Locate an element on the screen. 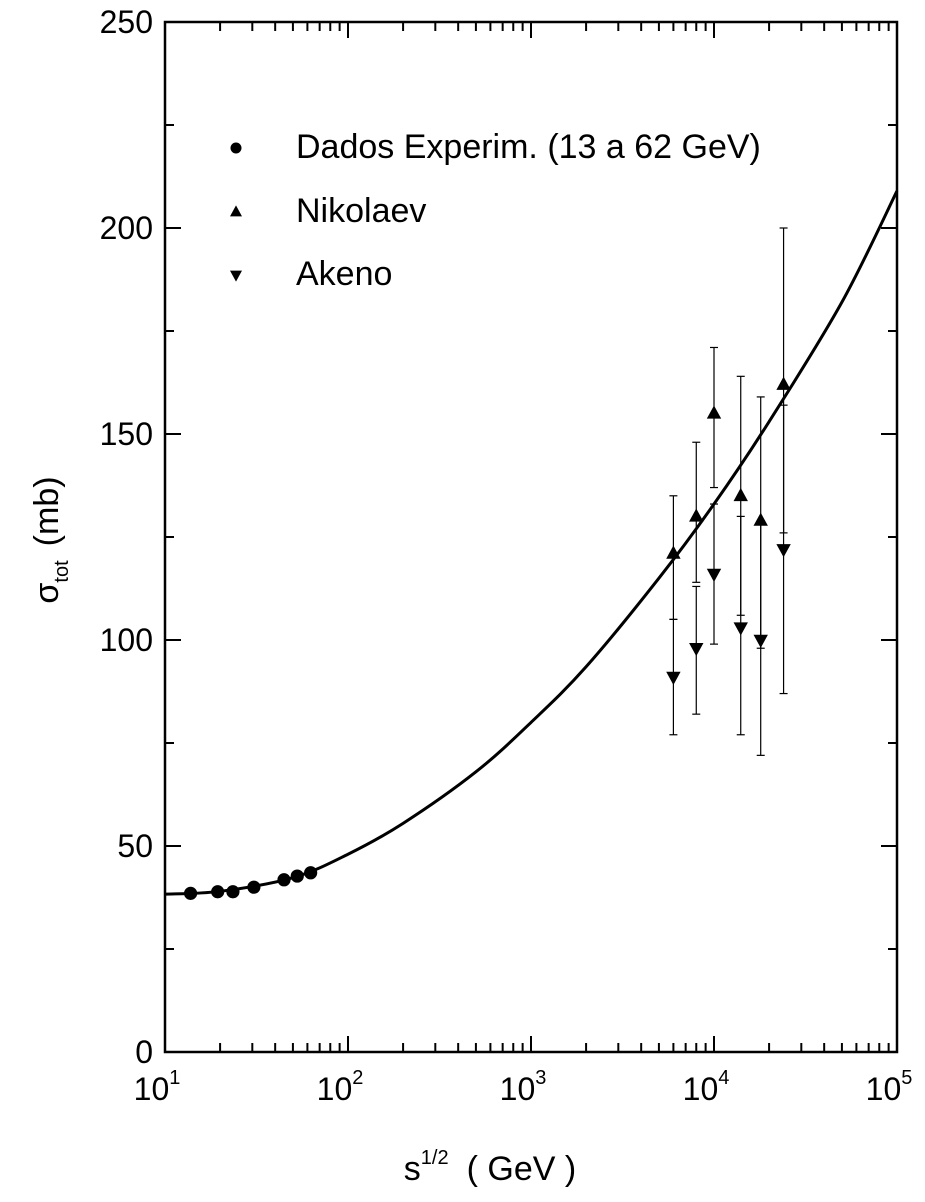 The height and width of the screenshot is (1202, 925). legend-label: Akeno is located at coordinates (344, 274).